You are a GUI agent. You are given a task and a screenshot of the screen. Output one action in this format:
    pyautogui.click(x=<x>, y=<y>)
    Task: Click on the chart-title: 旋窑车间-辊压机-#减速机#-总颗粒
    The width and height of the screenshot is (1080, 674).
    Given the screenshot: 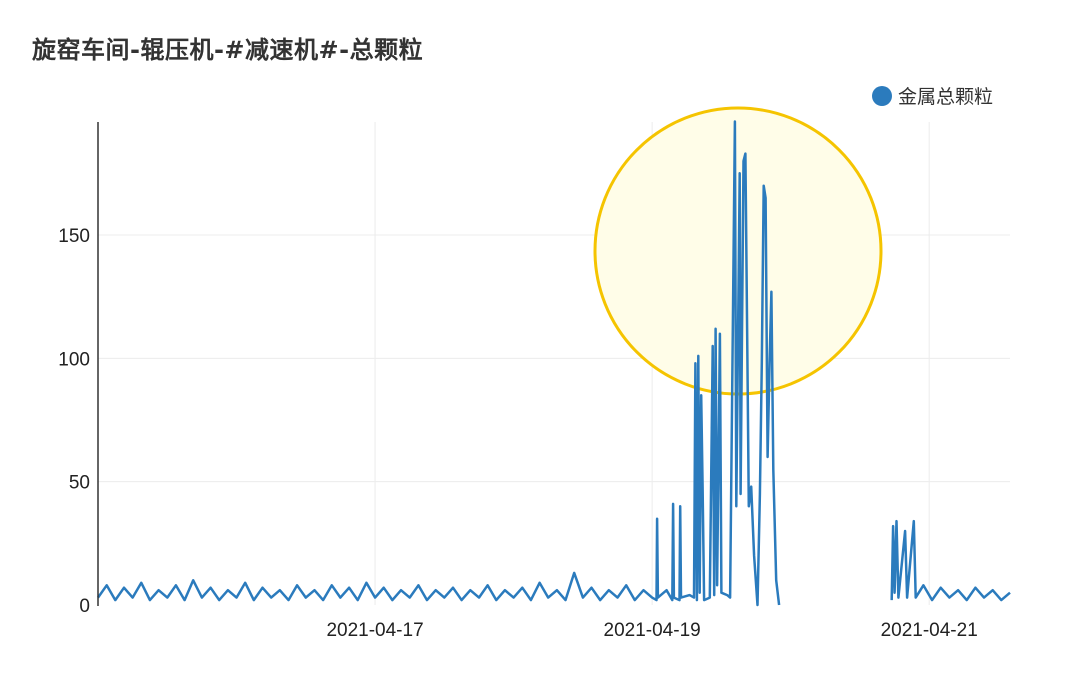 What is the action you would take?
    pyautogui.click(x=228, y=50)
    